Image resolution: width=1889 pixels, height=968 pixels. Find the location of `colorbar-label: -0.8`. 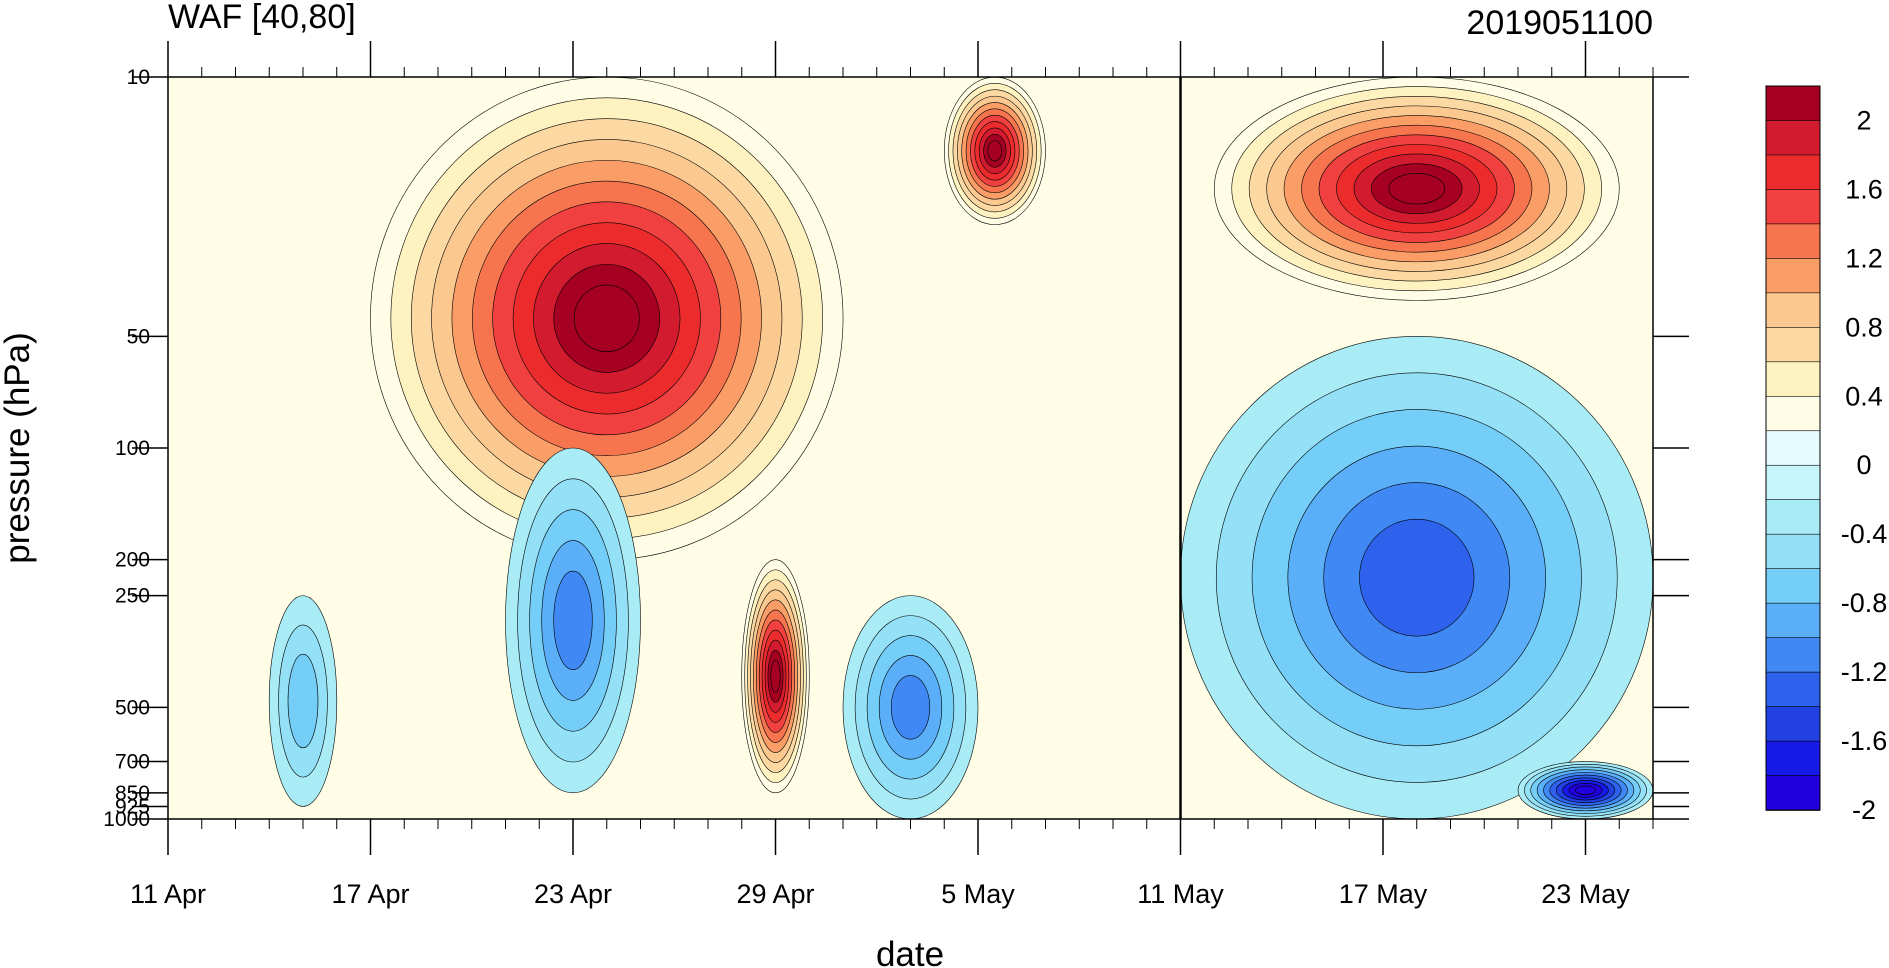

colorbar-label: -0.8 is located at coordinates (1864, 603).